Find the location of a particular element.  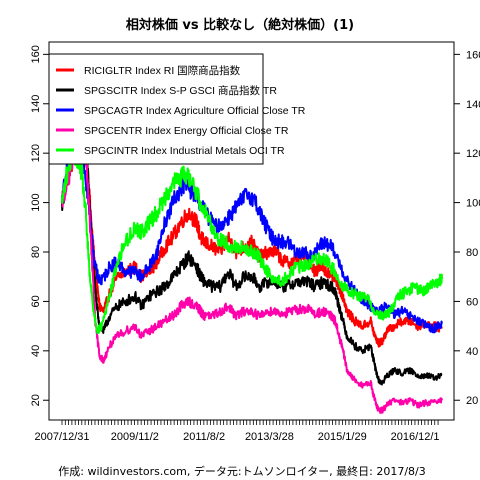

y-tick-label-right: 40 is located at coordinates (472, 352).